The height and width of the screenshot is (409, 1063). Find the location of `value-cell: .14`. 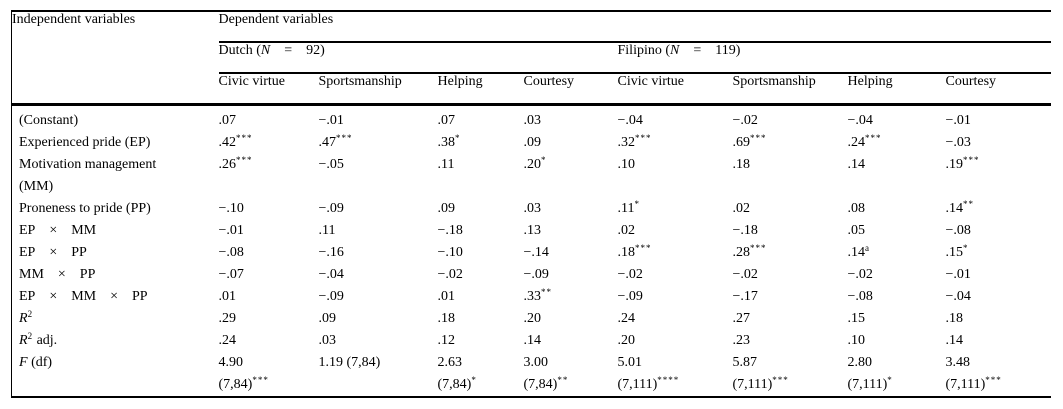

value-cell: .14 is located at coordinates (532, 340).